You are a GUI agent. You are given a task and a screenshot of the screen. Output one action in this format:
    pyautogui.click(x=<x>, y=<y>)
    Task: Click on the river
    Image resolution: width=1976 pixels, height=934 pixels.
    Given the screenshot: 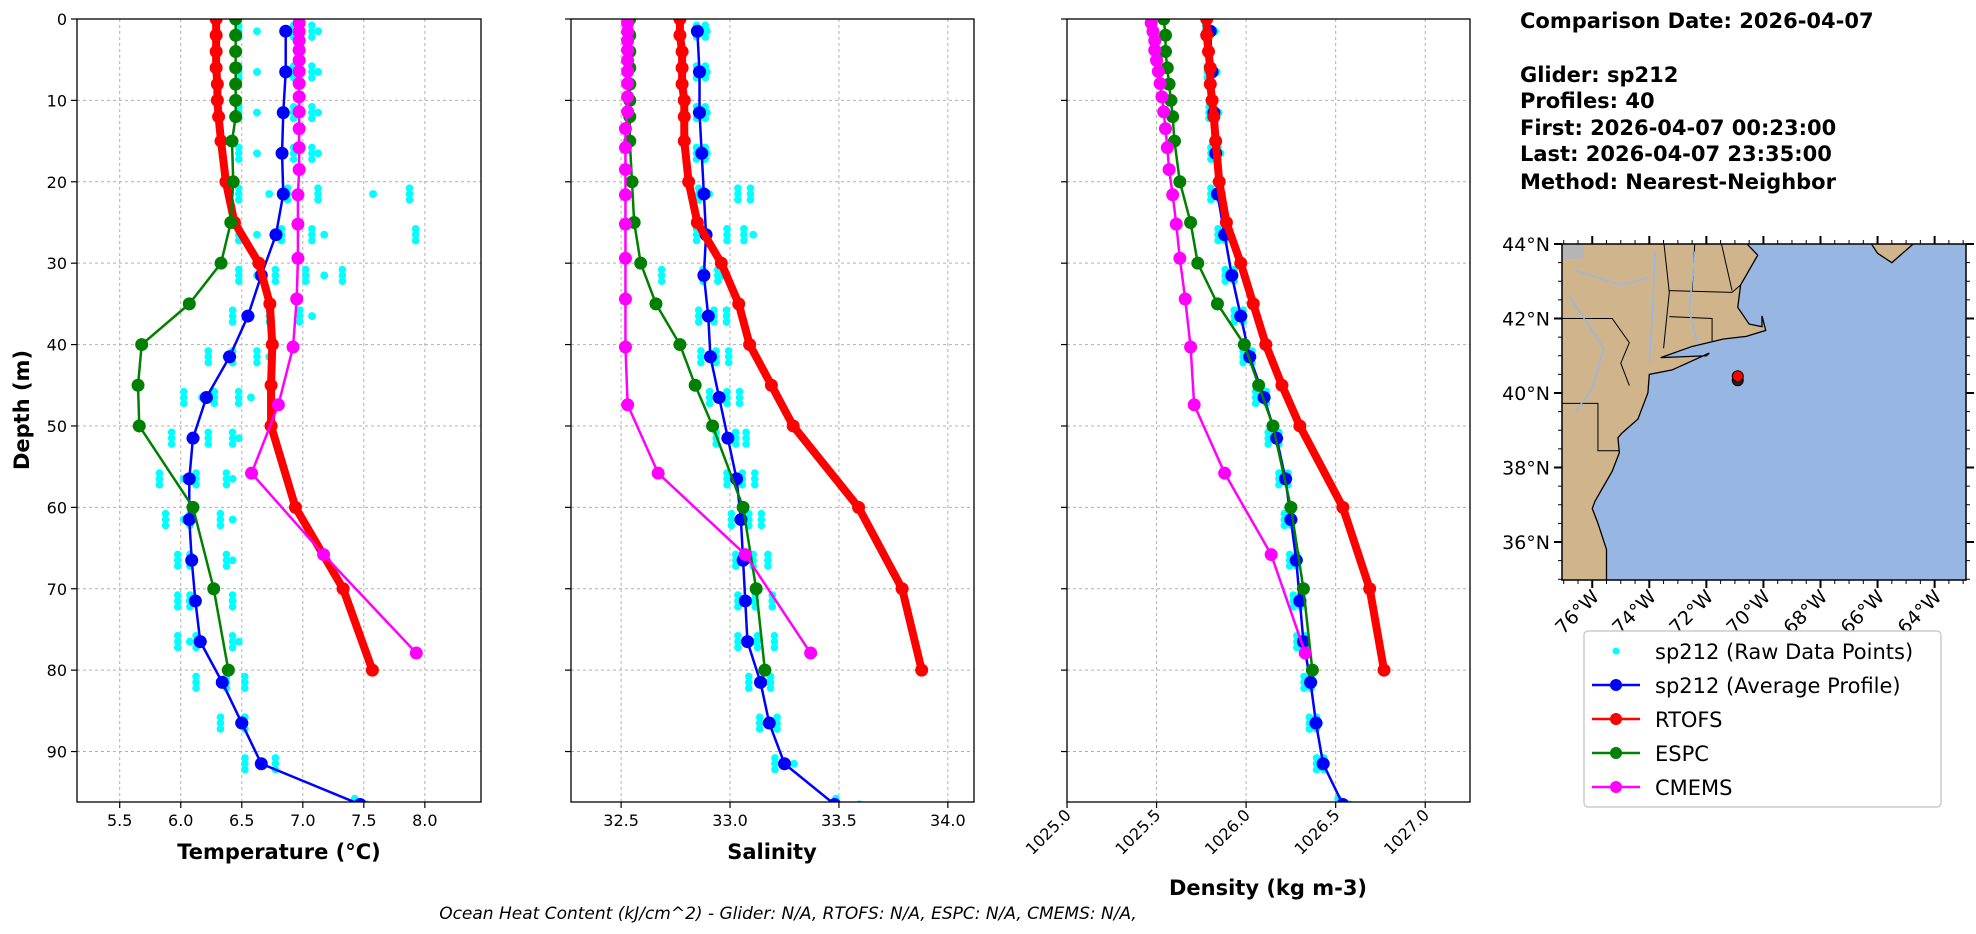 What is the action you would take?
    pyautogui.click(x=1693, y=298)
    